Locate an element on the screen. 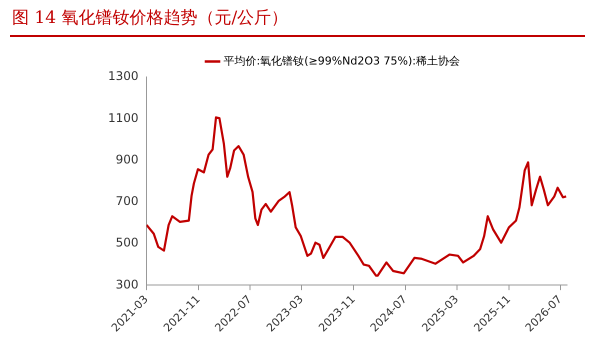 The image size is (597, 363). y-tick-label: 1300 is located at coordinates (123, 76).